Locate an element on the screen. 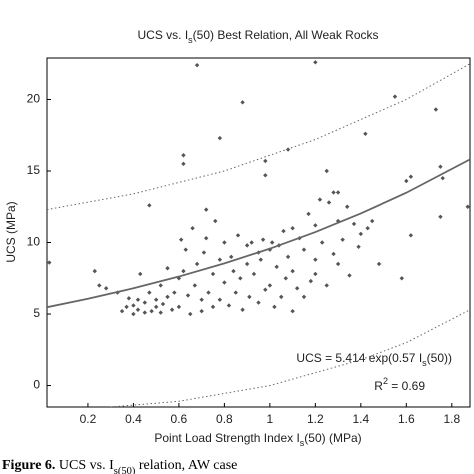 The image size is (474, 474). y-tick-label: 15 is located at coordinates (34, 170).